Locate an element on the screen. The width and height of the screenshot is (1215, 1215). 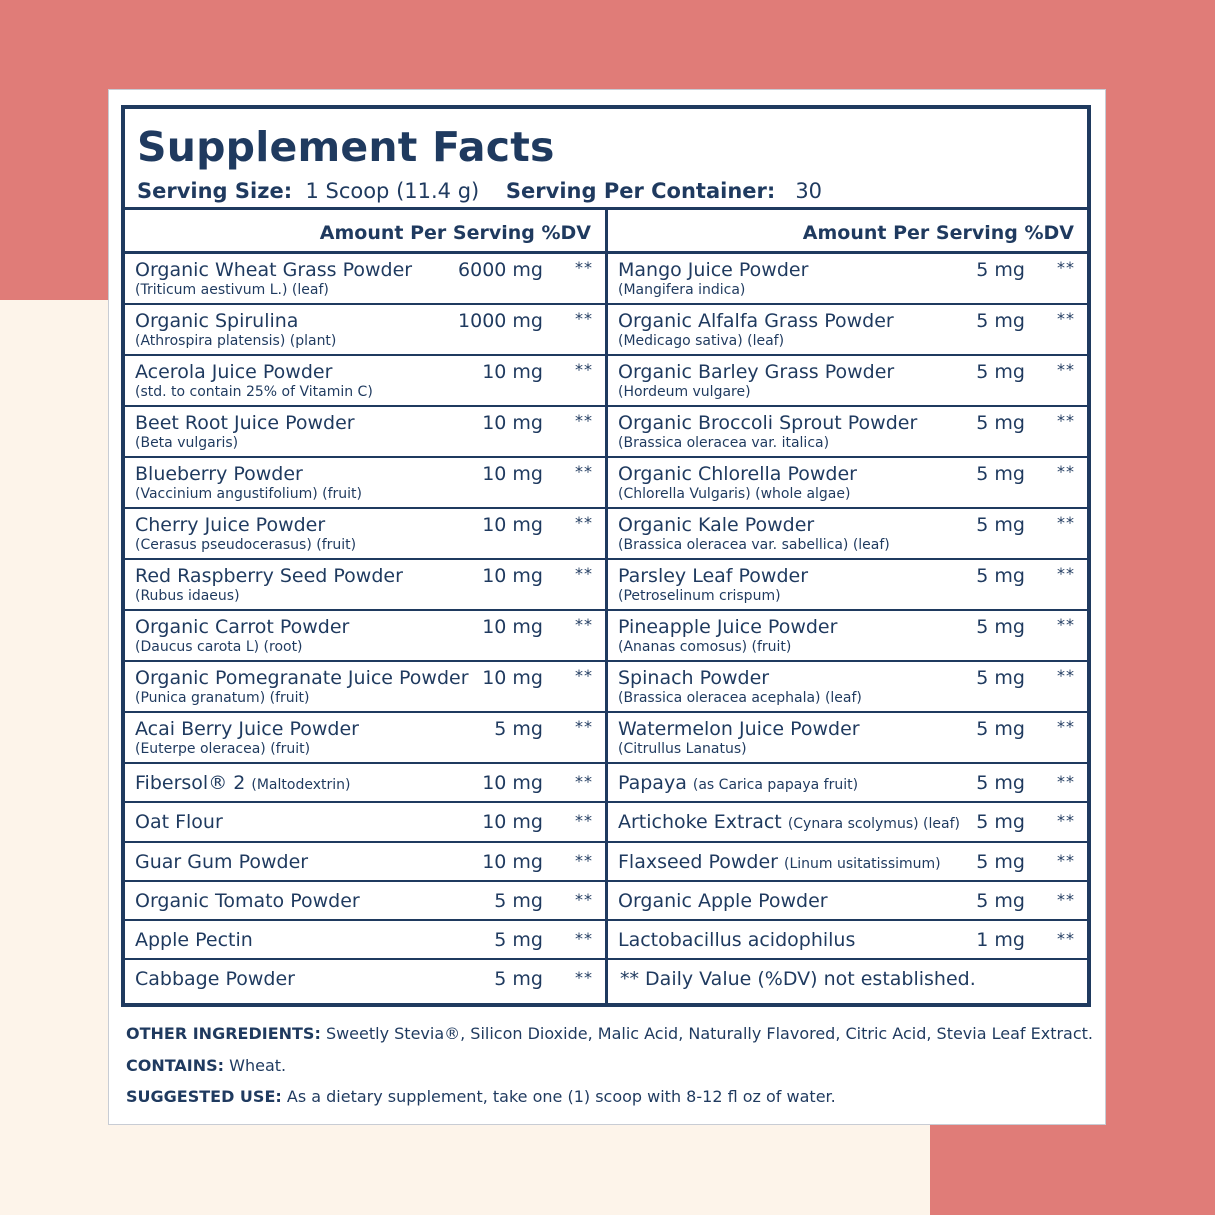
ingredient-name: Beet Root Juice Powder is located at coordinates (245, 423).